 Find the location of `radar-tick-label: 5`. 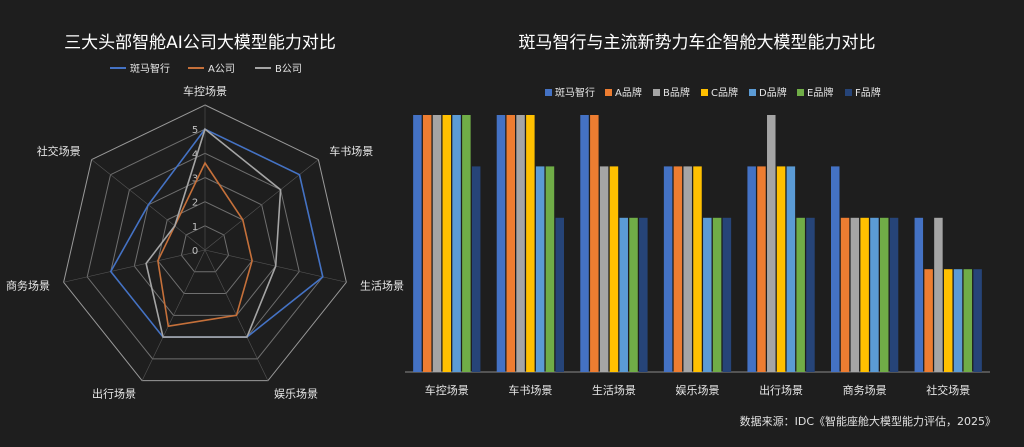

radar-tick-label: 5 is located at coordinates (195, 130).